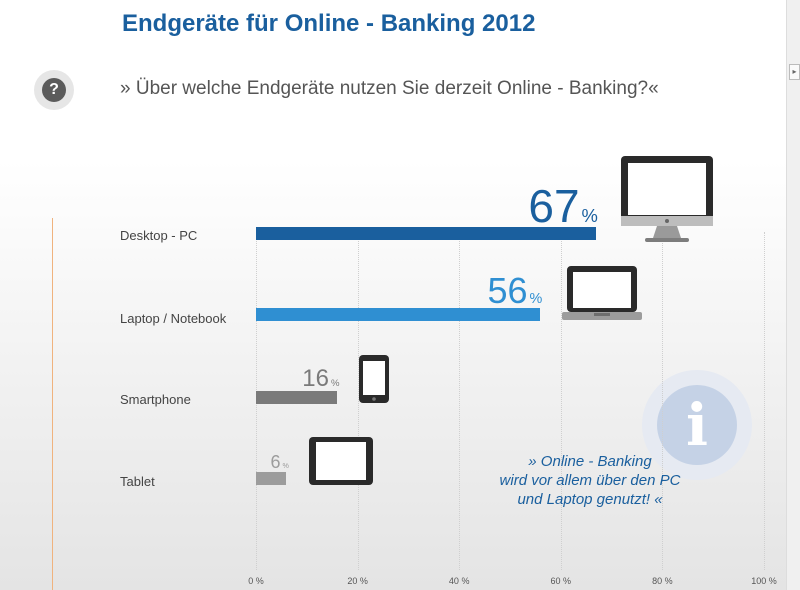 This screenshot has width=800, height=590. I want to click on note-line-2: wird vor allem über den PC, so click(590, 480).